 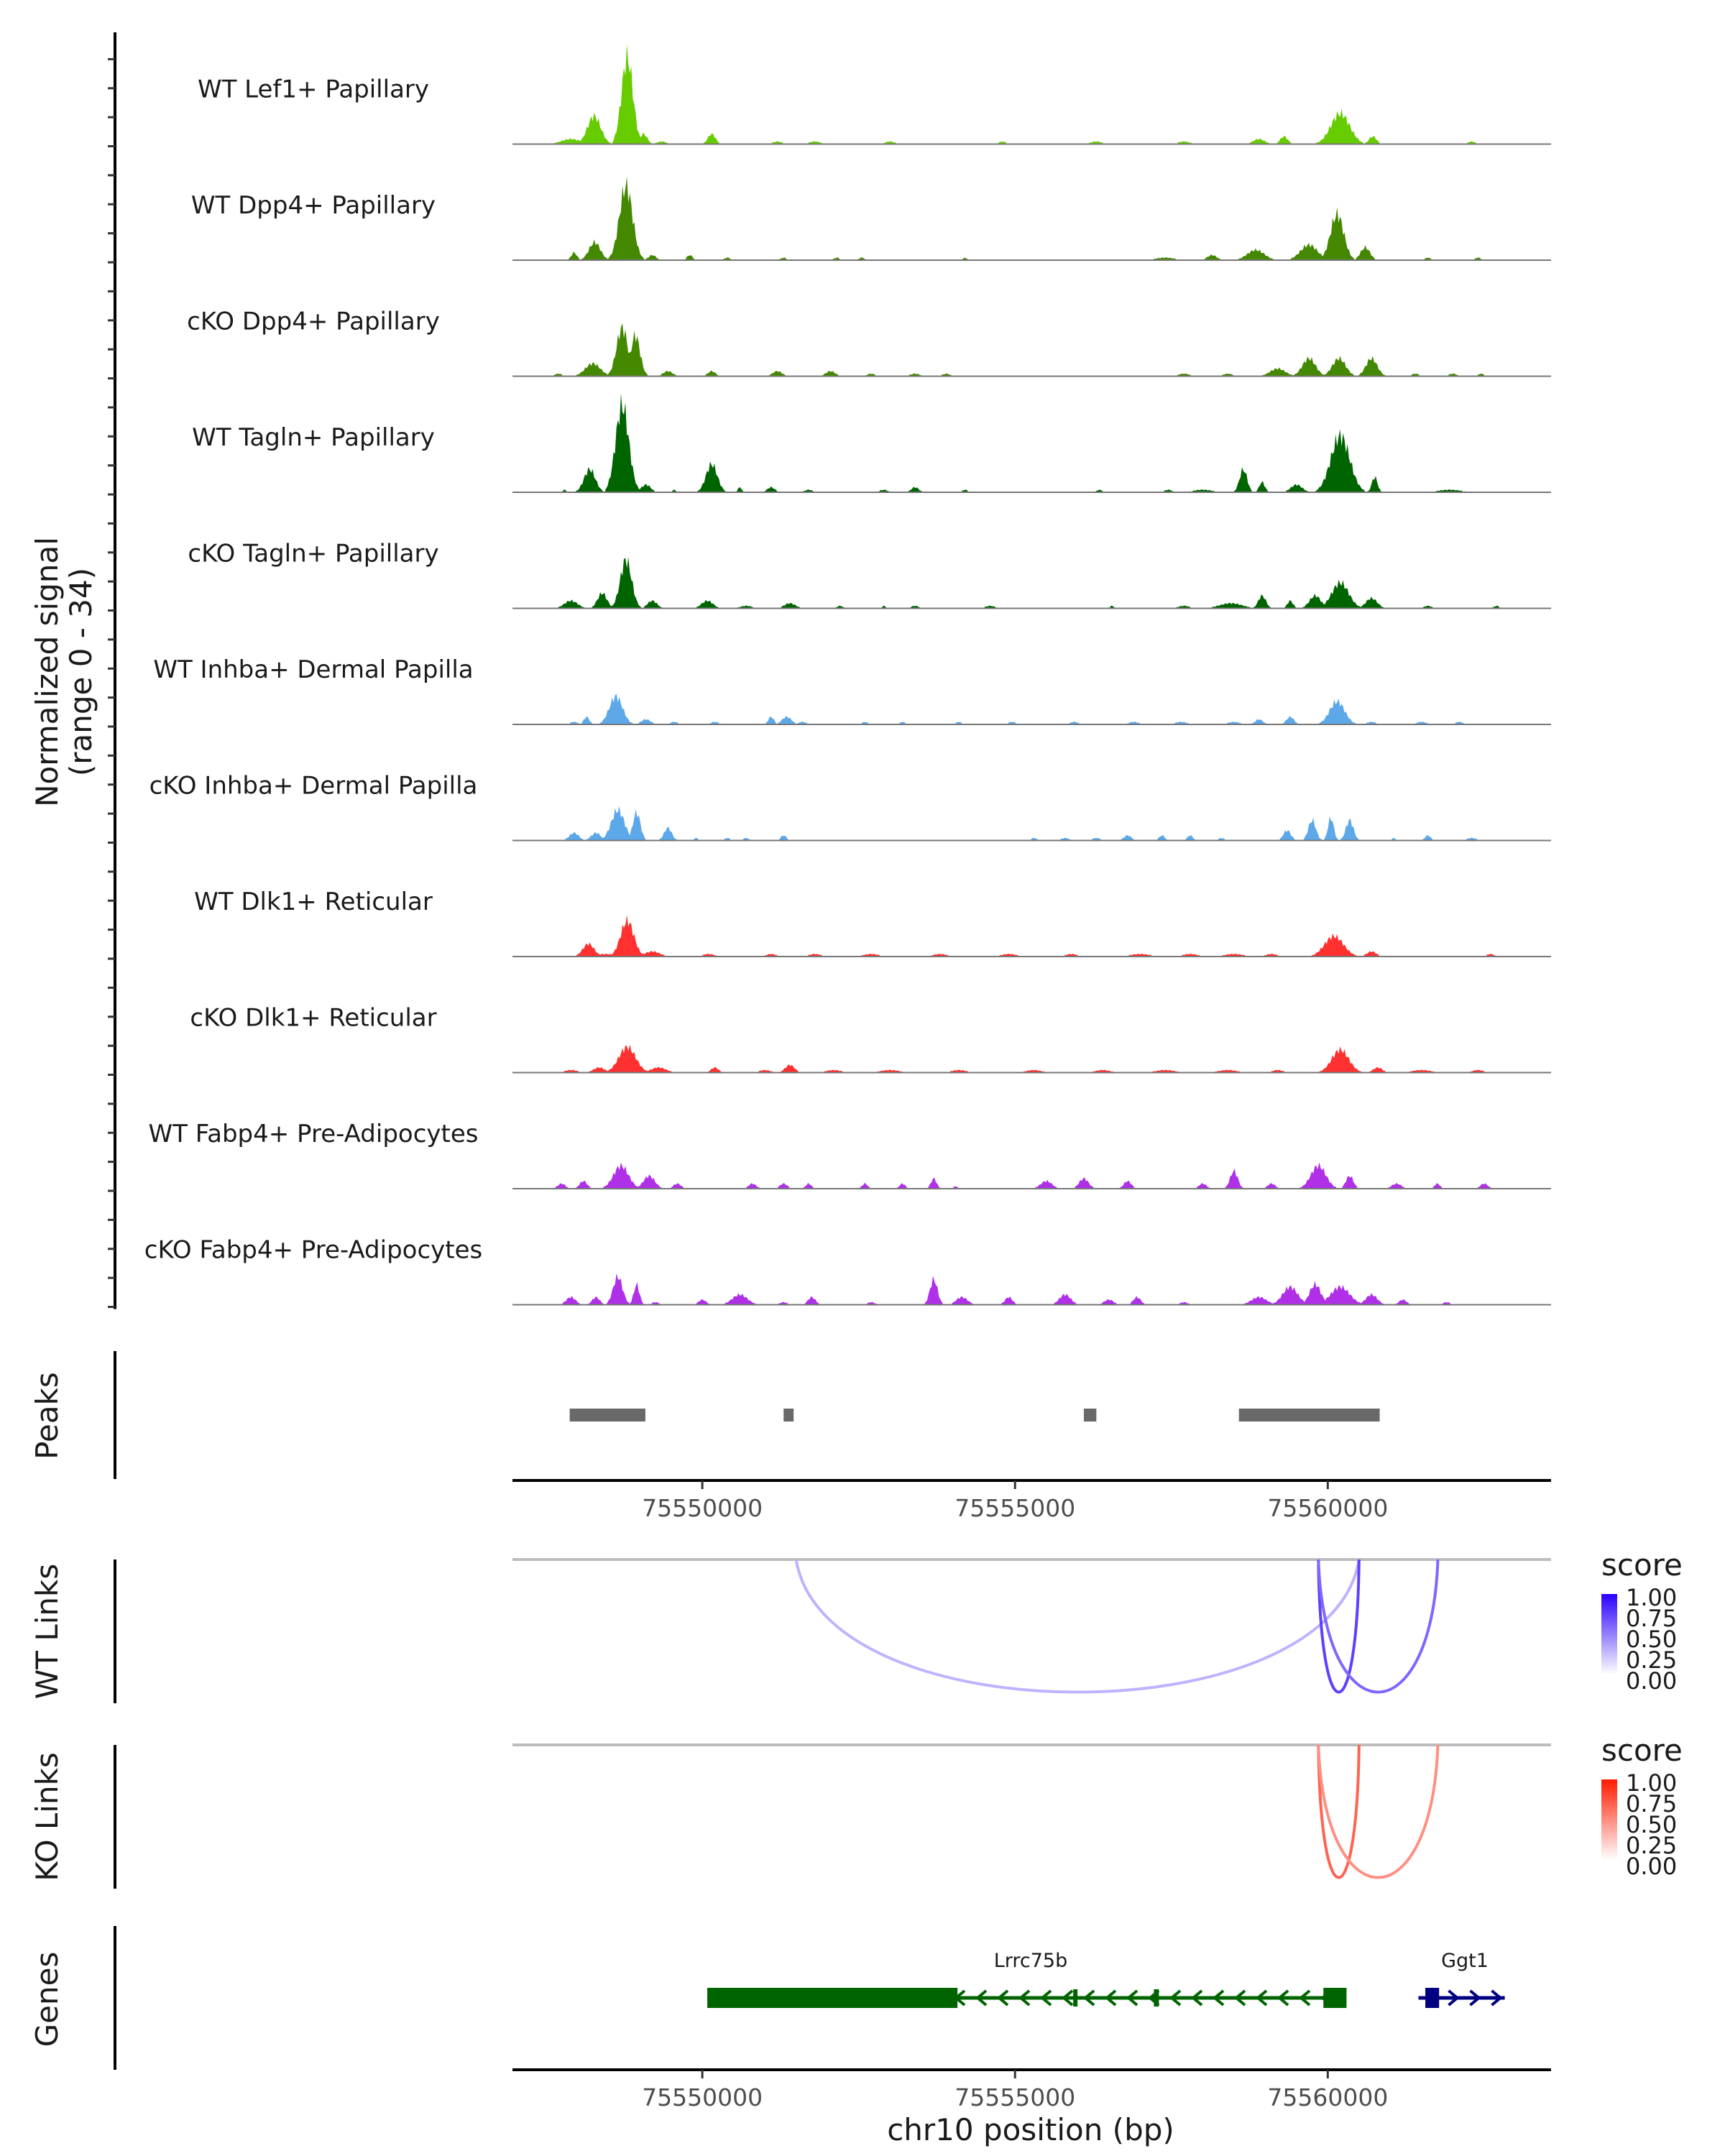 What do you see at coordinates (1027, 1979) in the screenshot?
I see `gene-model: Lrrc75b` at bounding box center [1027, 1979].